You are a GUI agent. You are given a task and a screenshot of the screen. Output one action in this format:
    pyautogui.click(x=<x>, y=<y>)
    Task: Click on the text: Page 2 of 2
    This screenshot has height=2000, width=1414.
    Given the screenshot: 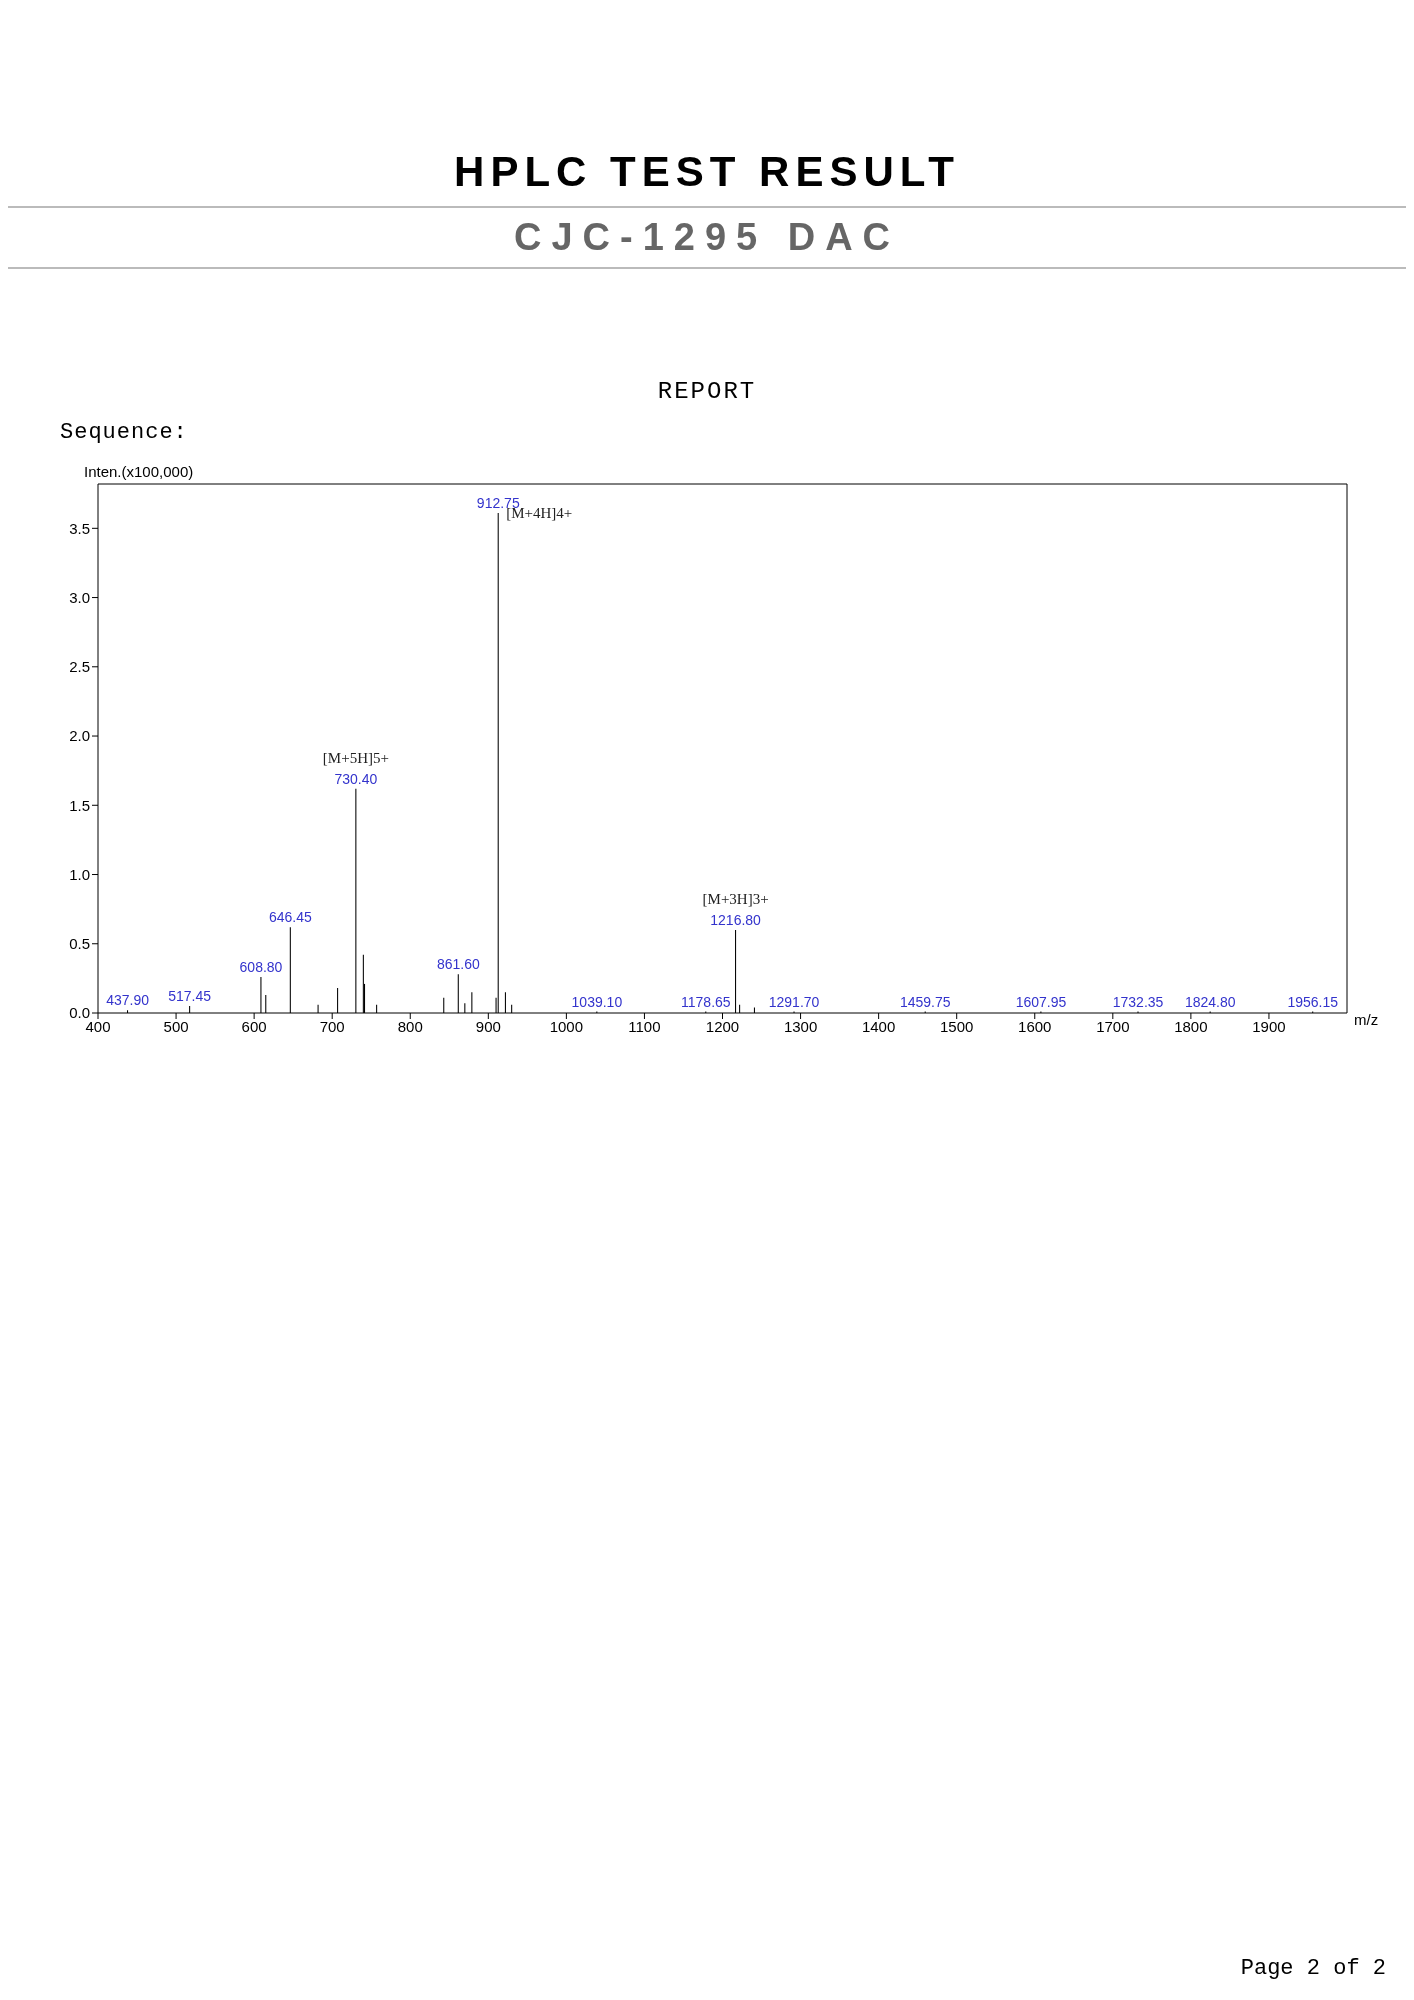 What is the action you would take?
    pyautogui.click(x=1313, y=1968)
    